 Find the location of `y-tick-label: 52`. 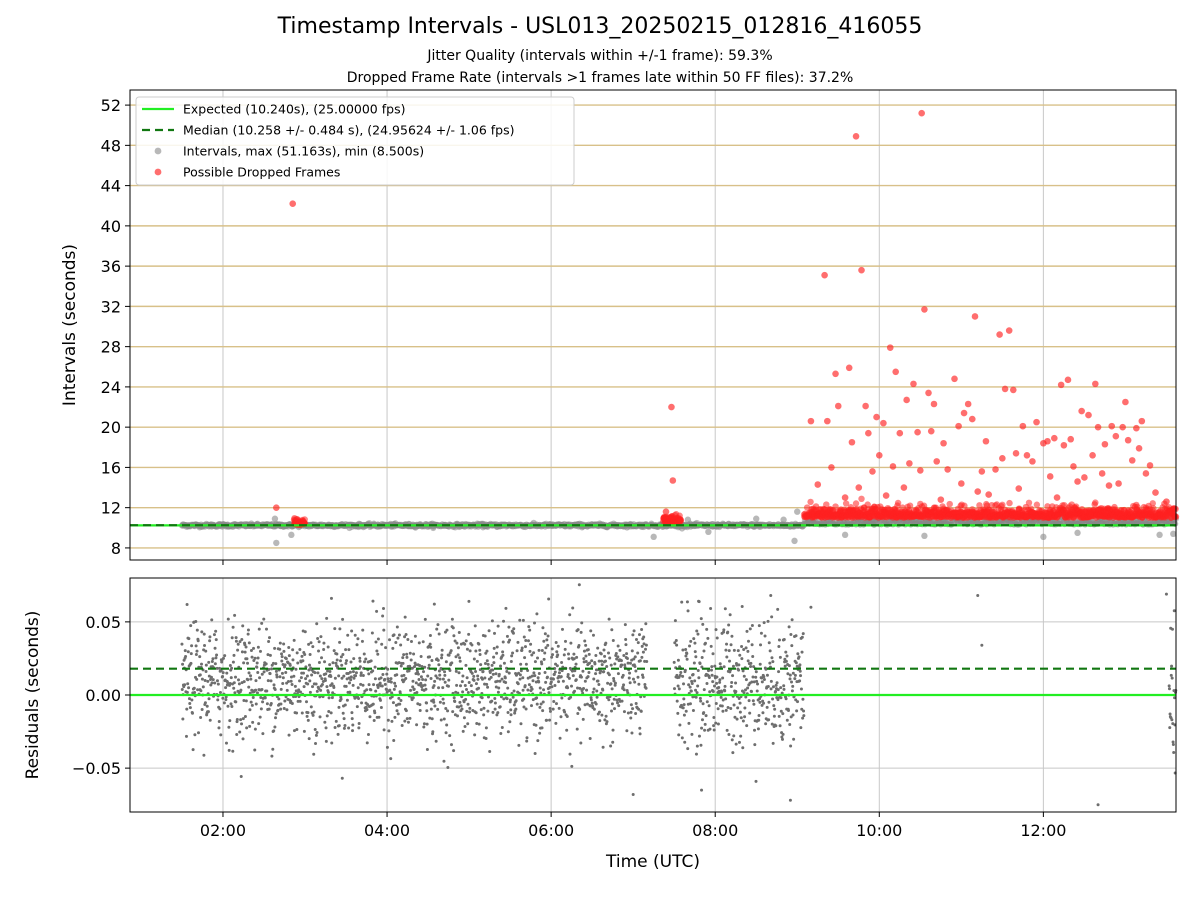

y-tick-label: 52 is located at coordinates (111, 105).